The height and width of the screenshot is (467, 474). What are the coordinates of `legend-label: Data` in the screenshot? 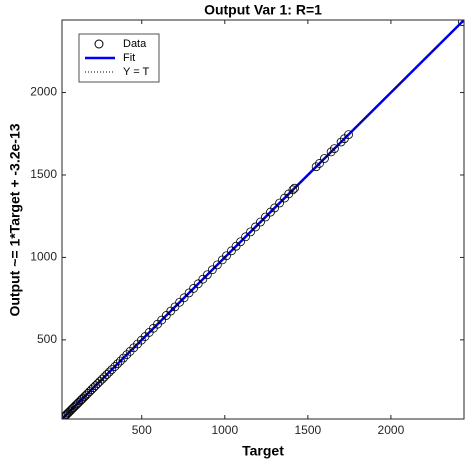 It's located at (135, 44).